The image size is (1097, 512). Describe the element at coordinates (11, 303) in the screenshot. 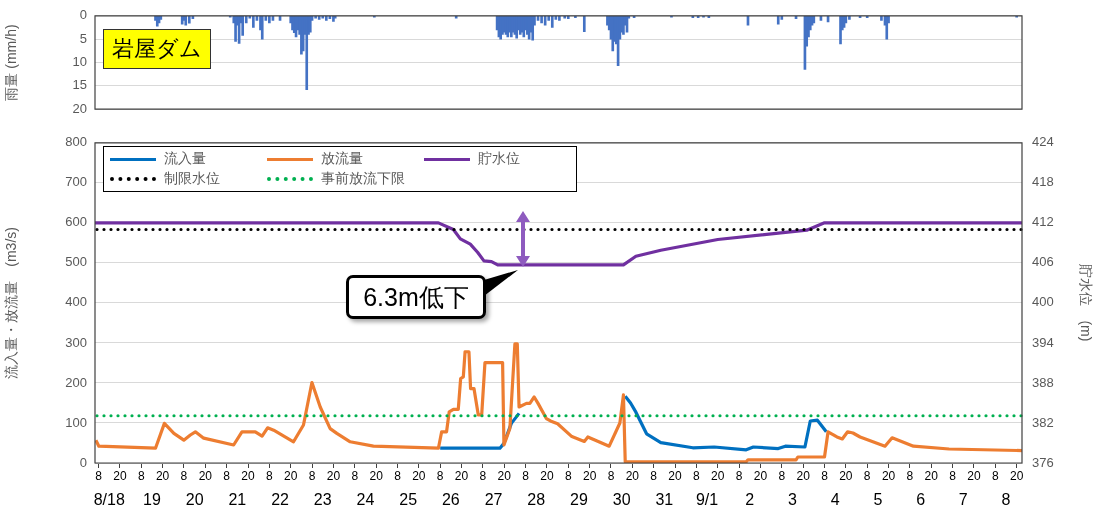

I see `y-axis-title: 流入量・放流量 (m3/s)` at that location.